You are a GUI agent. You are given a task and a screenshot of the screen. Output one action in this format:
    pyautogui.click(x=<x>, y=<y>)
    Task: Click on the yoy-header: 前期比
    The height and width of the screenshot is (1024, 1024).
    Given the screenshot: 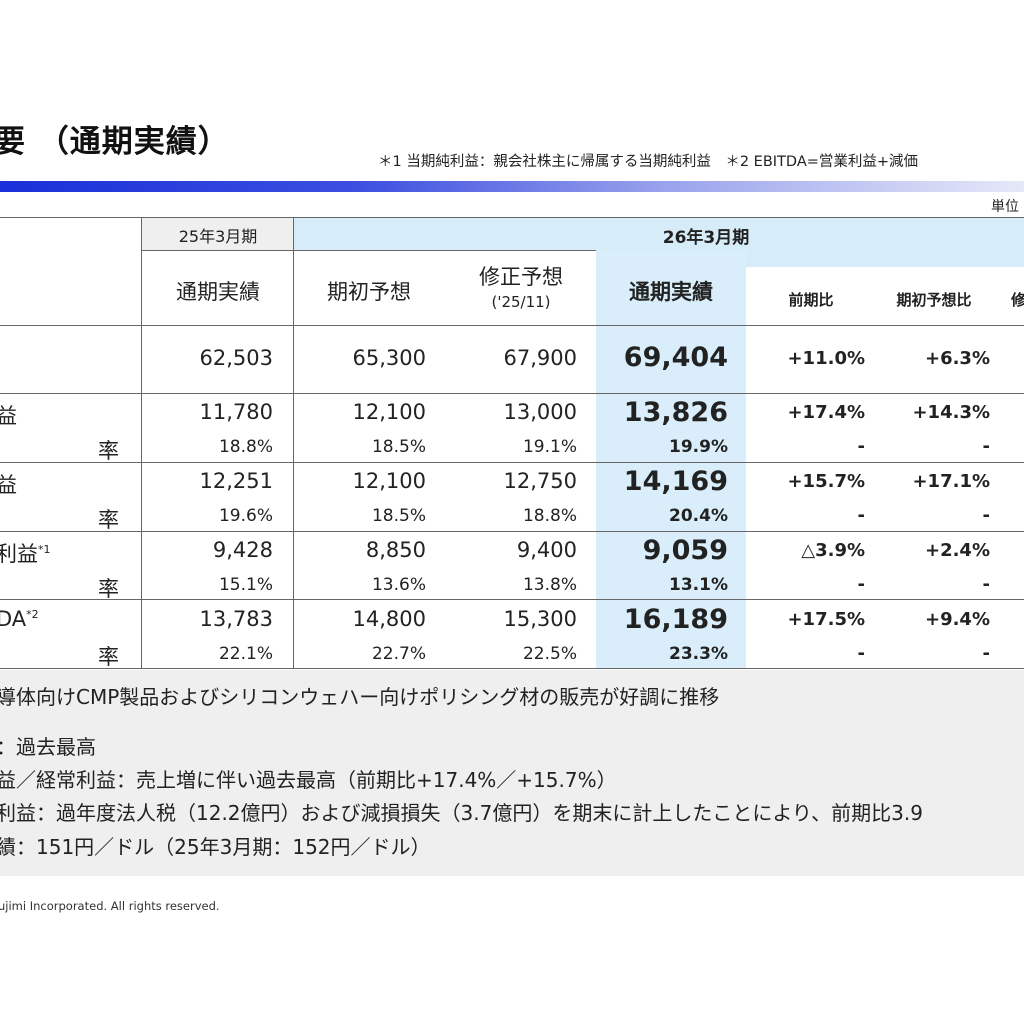 What is the action you would take?
    pyautogui.click(x=811, y=300)
    